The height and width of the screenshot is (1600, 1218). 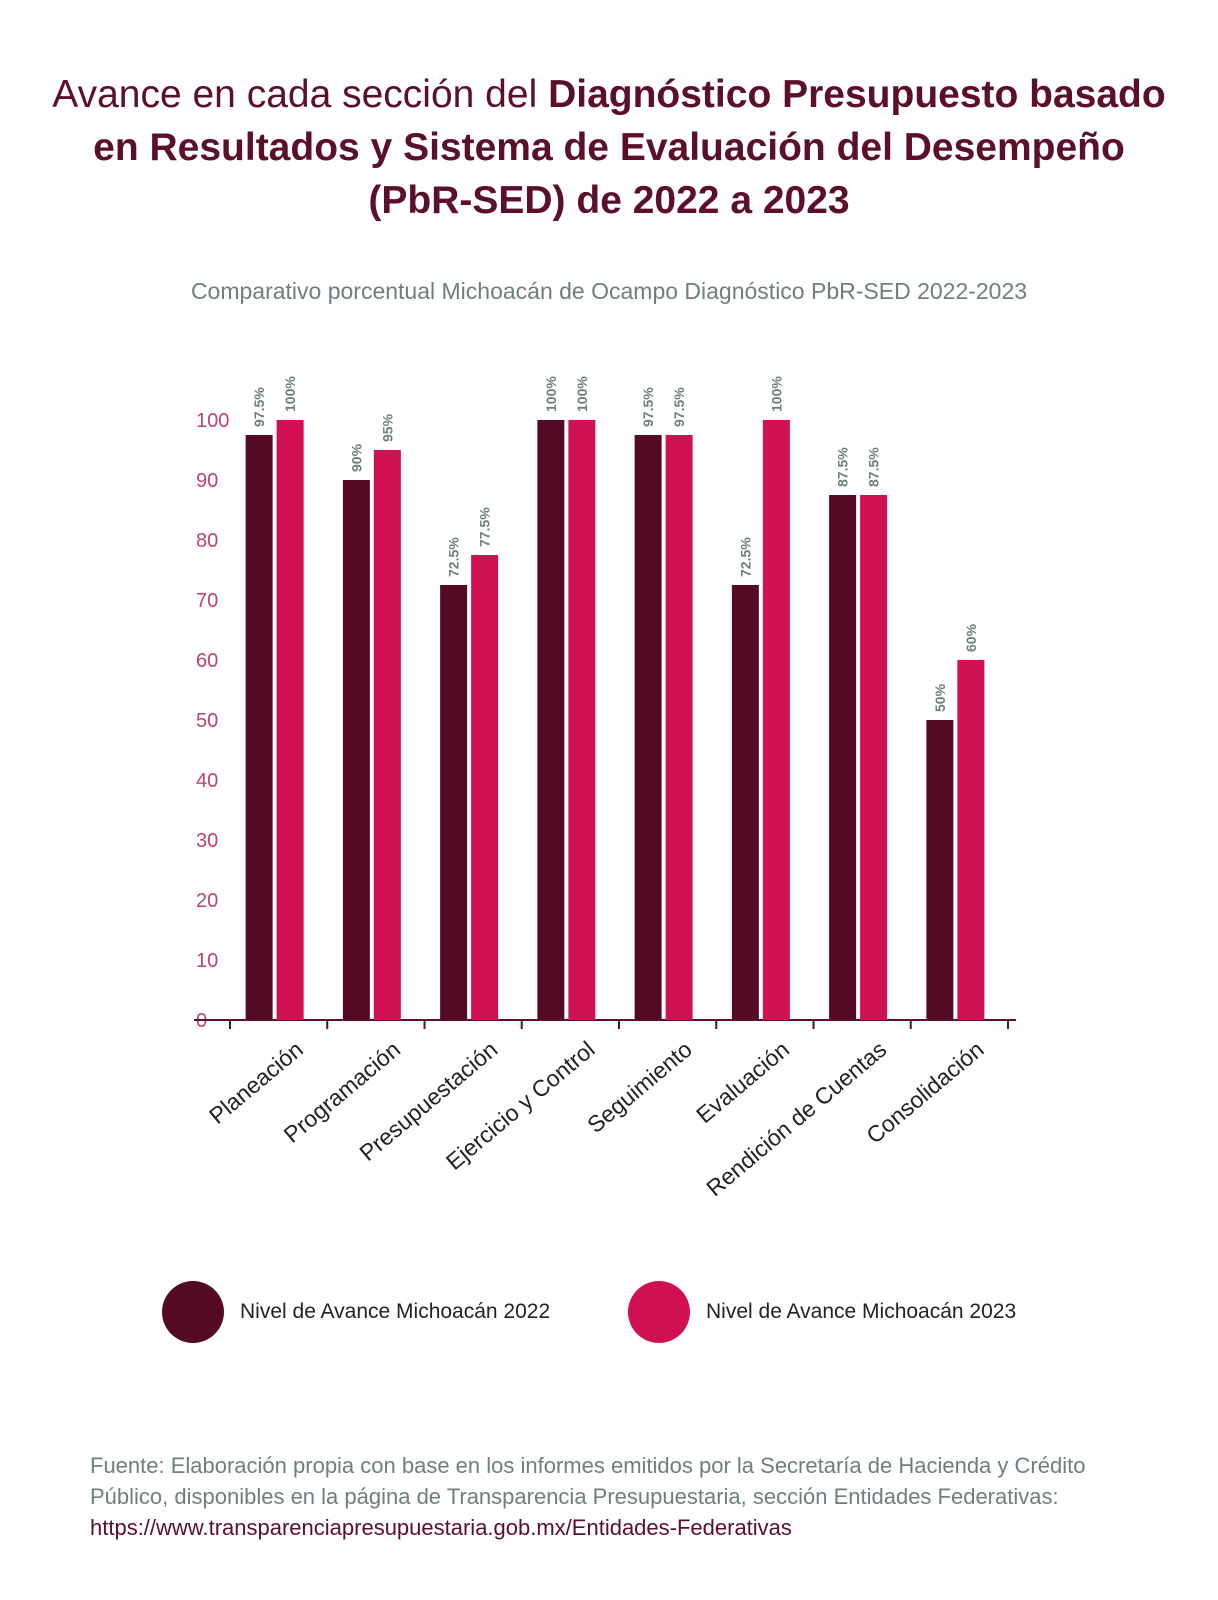 What do you see at coordinates (843, 467) in the screenshot?
I see `data-label-2022: 87.5%` at bounding box center [843, 467].